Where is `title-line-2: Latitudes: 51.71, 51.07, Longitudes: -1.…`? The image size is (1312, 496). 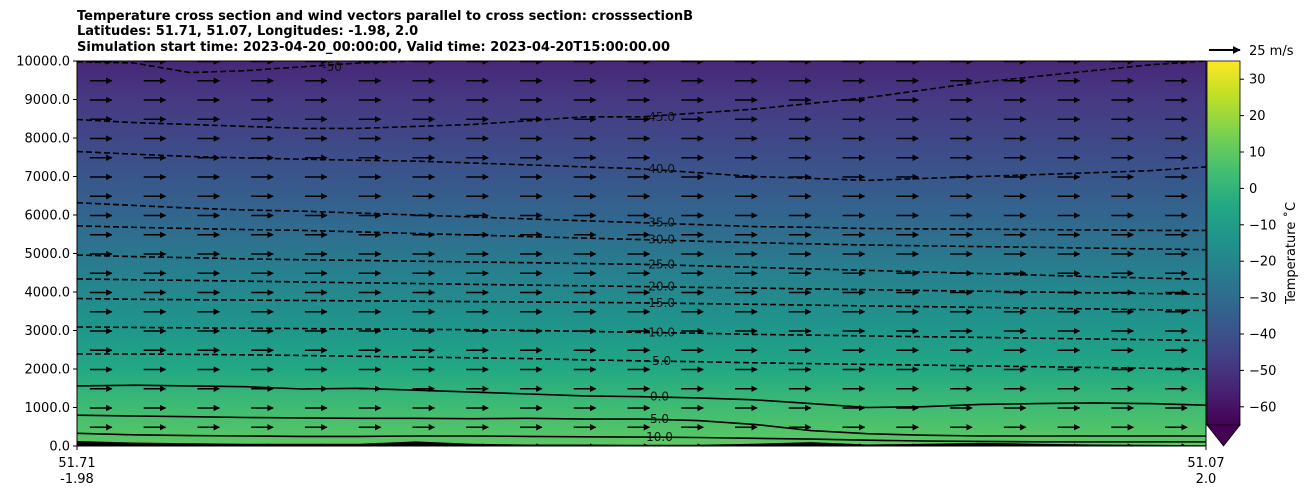
title-line-2: Latitudes: 51.71, 51.07, Longitudes: -1.… is located at coordinates (248, 31).